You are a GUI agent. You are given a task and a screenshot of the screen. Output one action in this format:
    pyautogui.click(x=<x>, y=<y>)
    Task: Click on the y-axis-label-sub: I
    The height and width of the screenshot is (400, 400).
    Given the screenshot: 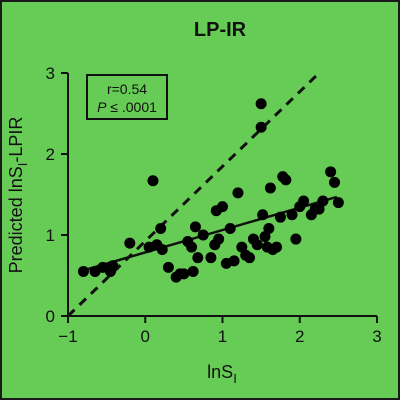 What is the action you would take?
    pyautogui.click(x=22, y=165)
    